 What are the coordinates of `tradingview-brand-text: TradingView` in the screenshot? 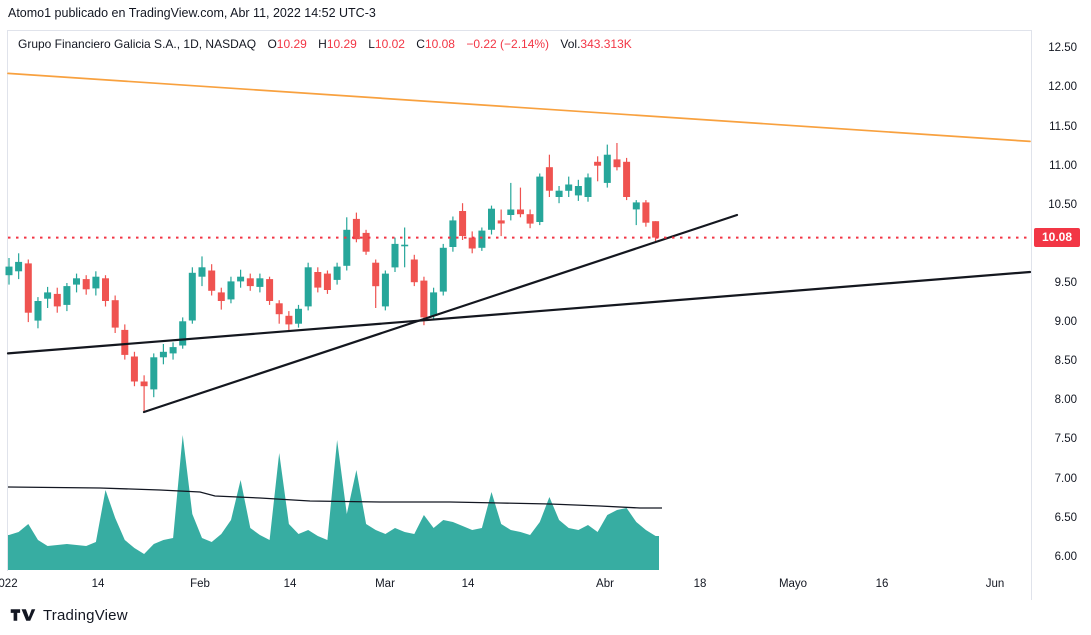 It's located at (85, 615).